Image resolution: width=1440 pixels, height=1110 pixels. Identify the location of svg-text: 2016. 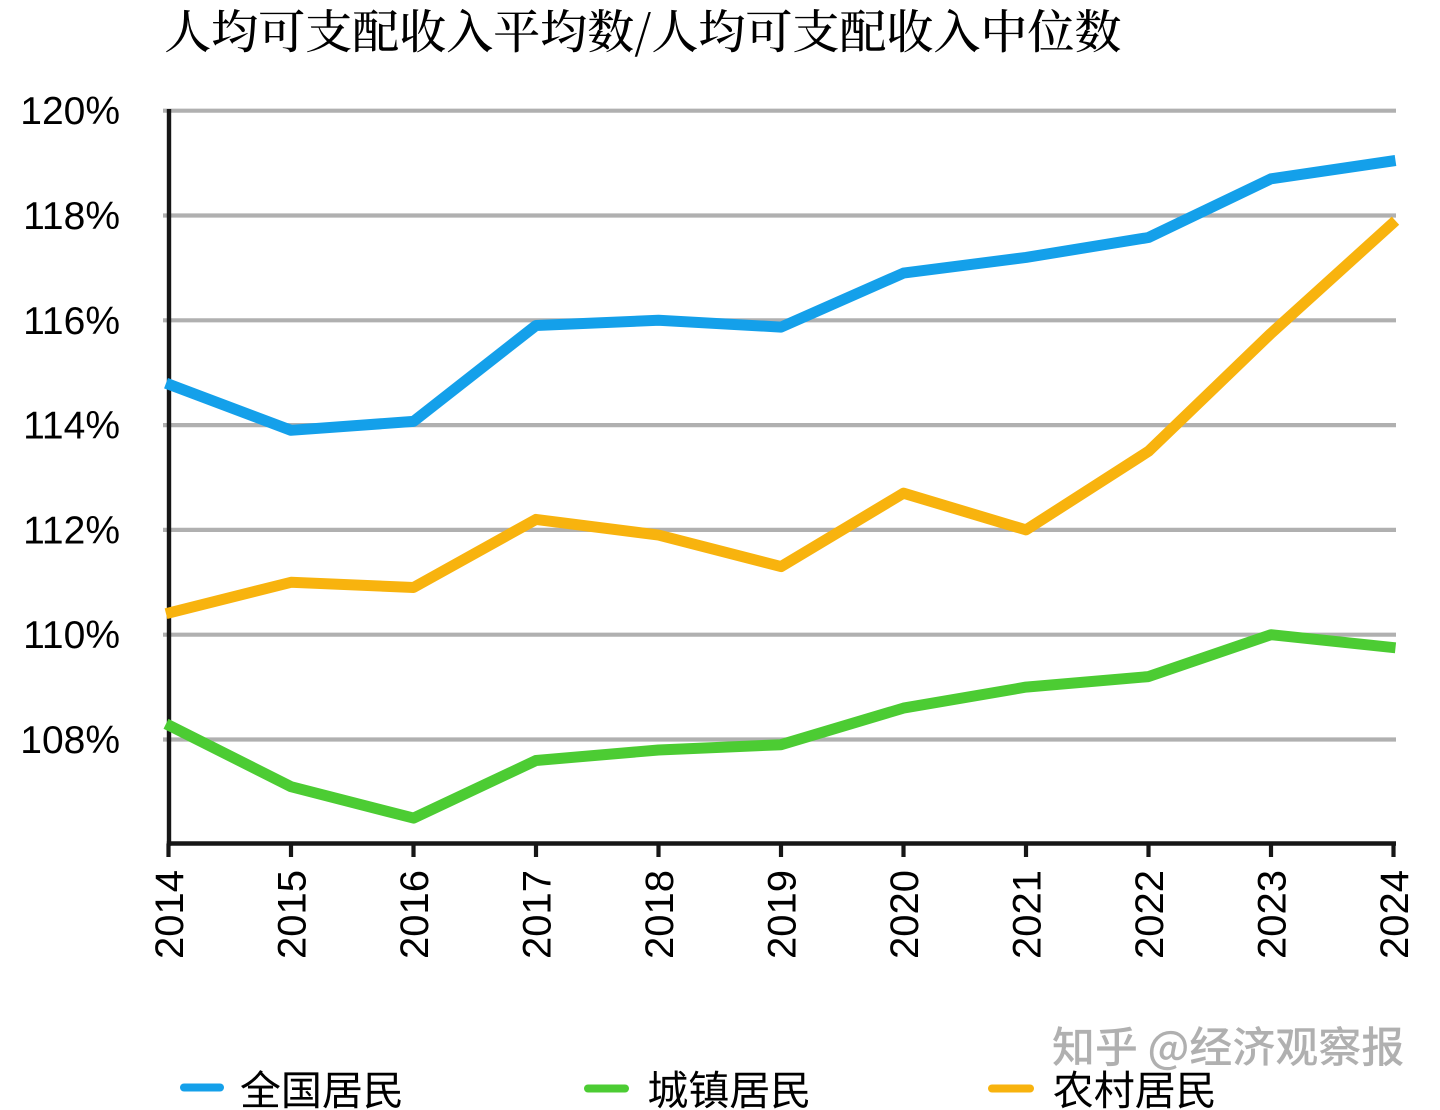
(415, 914).